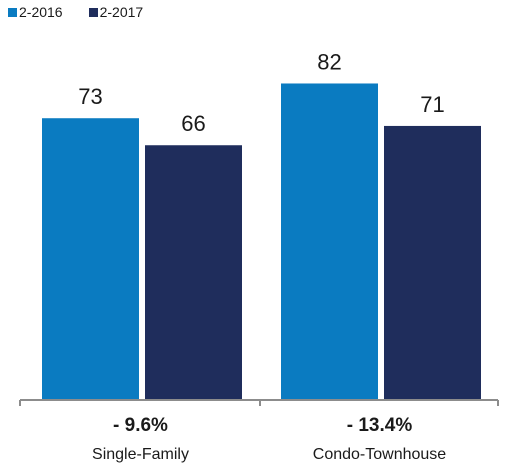  I want to click on legend-item-2017: 2-2017, so click(116, 12).